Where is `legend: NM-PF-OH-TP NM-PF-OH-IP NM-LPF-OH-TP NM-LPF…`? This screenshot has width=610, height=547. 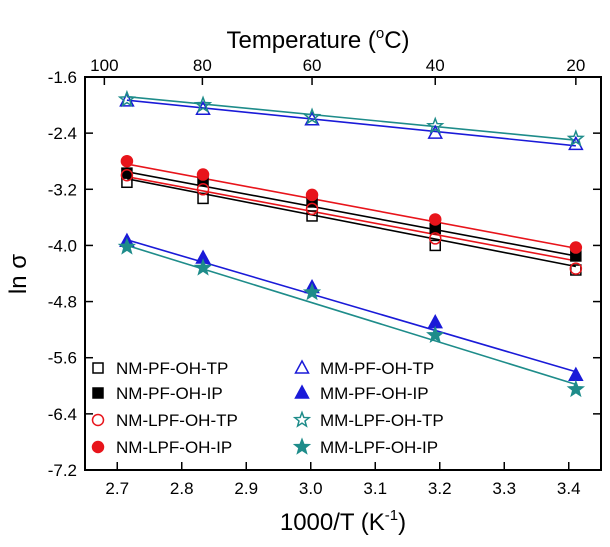
legend: NM-PF-OH-TP NM-PF-OH-IP NM-LPF-OH-TP NM-LPF… is located at coordinates (267, 408).